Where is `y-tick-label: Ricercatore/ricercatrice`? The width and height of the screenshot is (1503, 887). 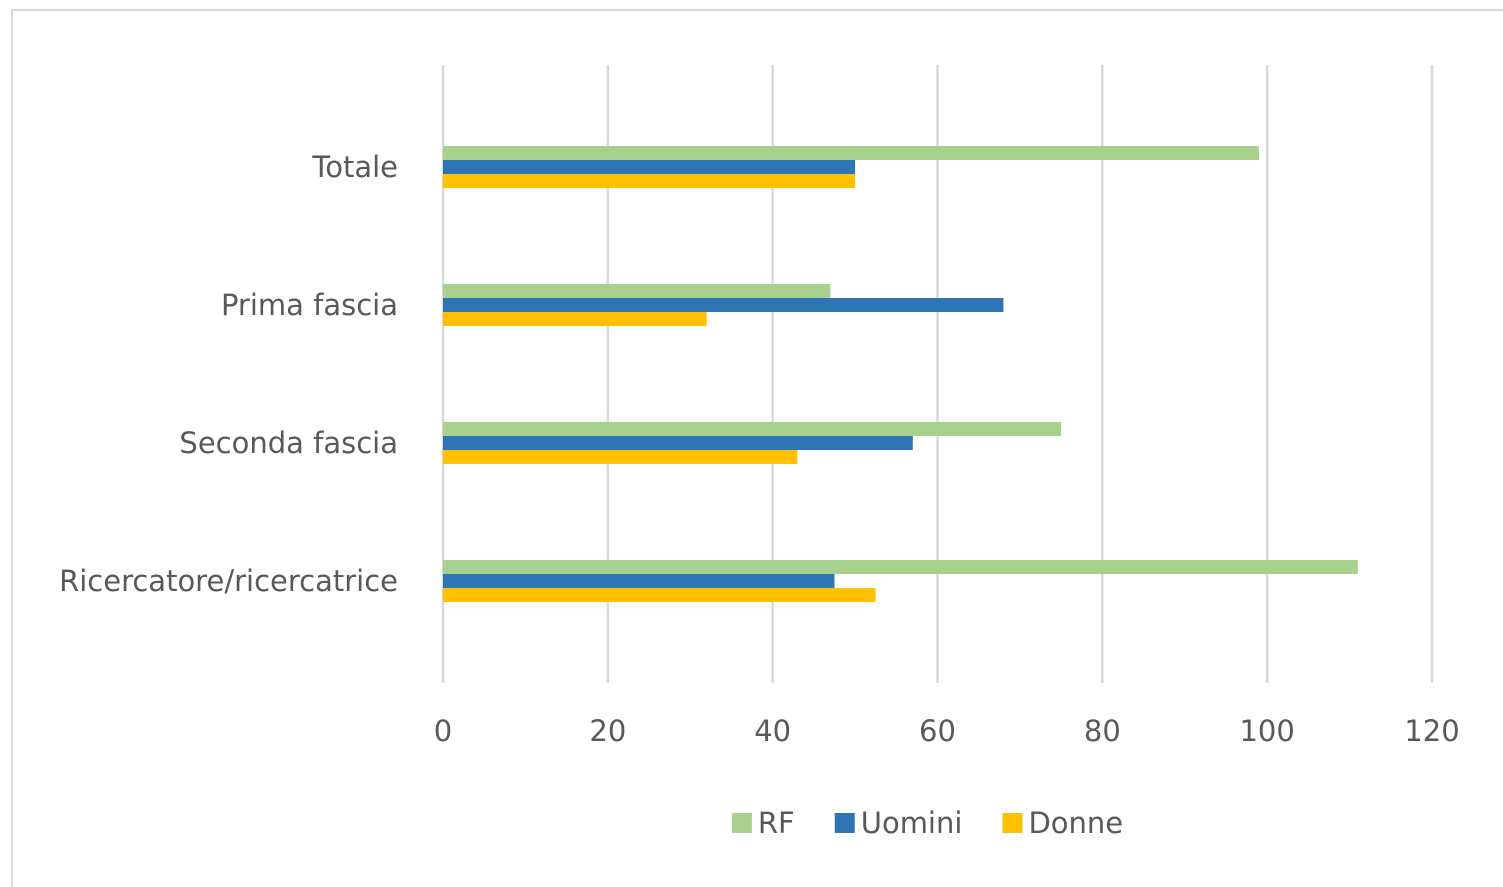
y-tick-label: Ricercatore/ricercatrice is located at coordinates (228, 581).